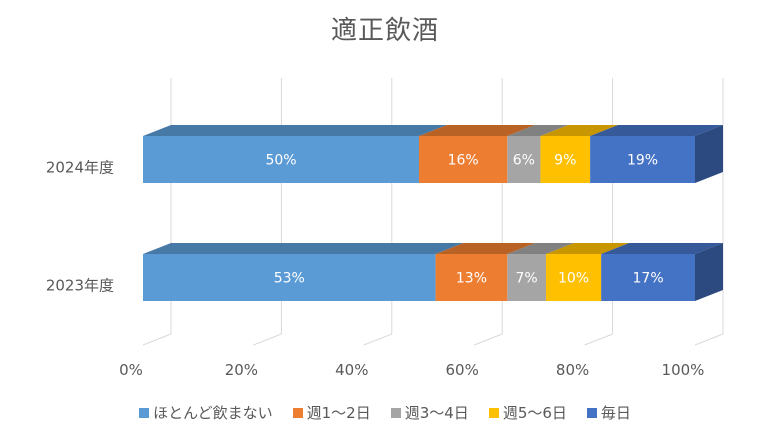 This screenshot has width=770, height=440. What do you see at coordinates (462, 370) in the screenshot?
I see `x-tick-label: 60%` at bounding box center [462, 370].